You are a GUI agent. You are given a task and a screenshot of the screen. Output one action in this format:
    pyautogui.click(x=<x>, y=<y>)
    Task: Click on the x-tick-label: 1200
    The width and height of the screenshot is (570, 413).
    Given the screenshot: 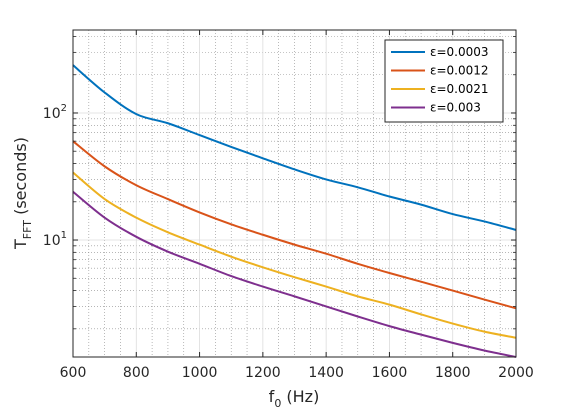 What is the action you would take?
    pyautogui.click(x=263, y=373)
    